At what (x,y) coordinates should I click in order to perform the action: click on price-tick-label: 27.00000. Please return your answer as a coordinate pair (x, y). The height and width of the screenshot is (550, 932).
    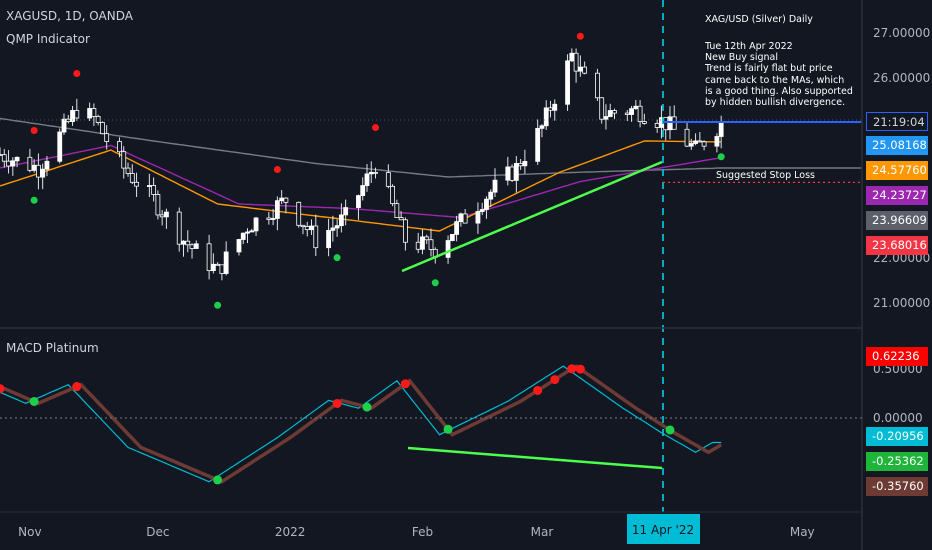
    Looking at the image, I should click on (901, 33).